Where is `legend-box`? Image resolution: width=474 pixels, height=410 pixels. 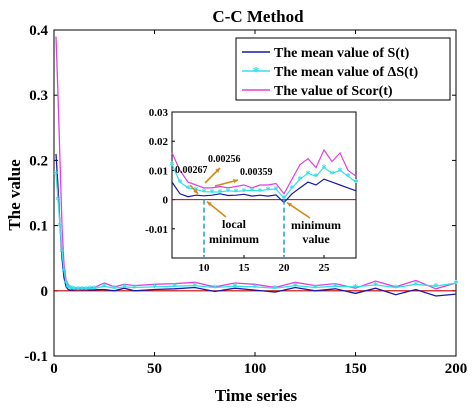
legend-box is located at coordinates (343, 69).